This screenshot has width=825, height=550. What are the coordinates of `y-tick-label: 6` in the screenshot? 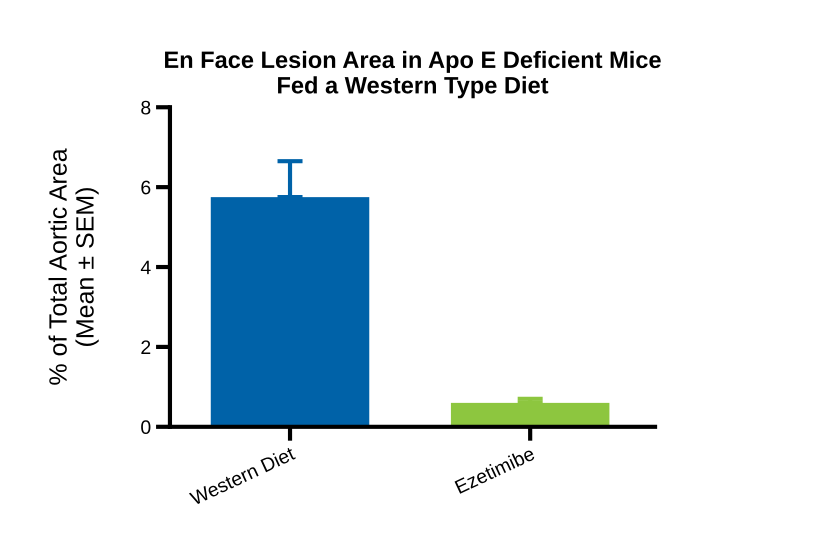 It's located at (145, 187).